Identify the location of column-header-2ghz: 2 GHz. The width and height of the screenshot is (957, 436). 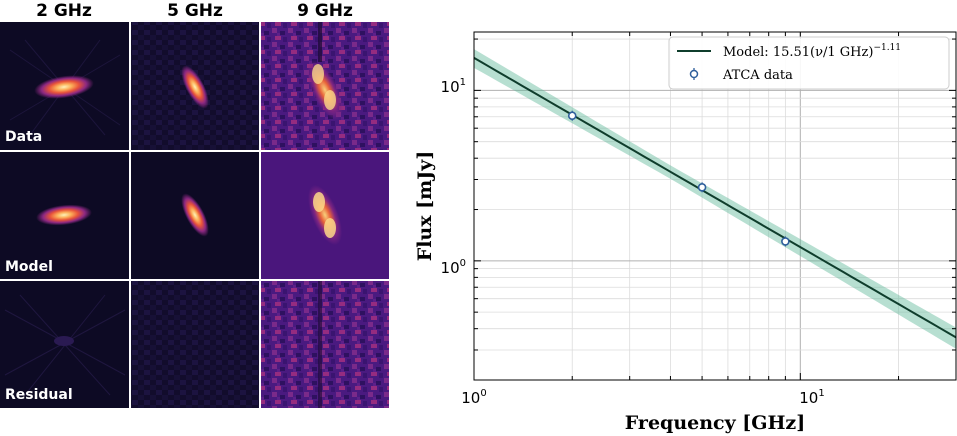
(64, 11).